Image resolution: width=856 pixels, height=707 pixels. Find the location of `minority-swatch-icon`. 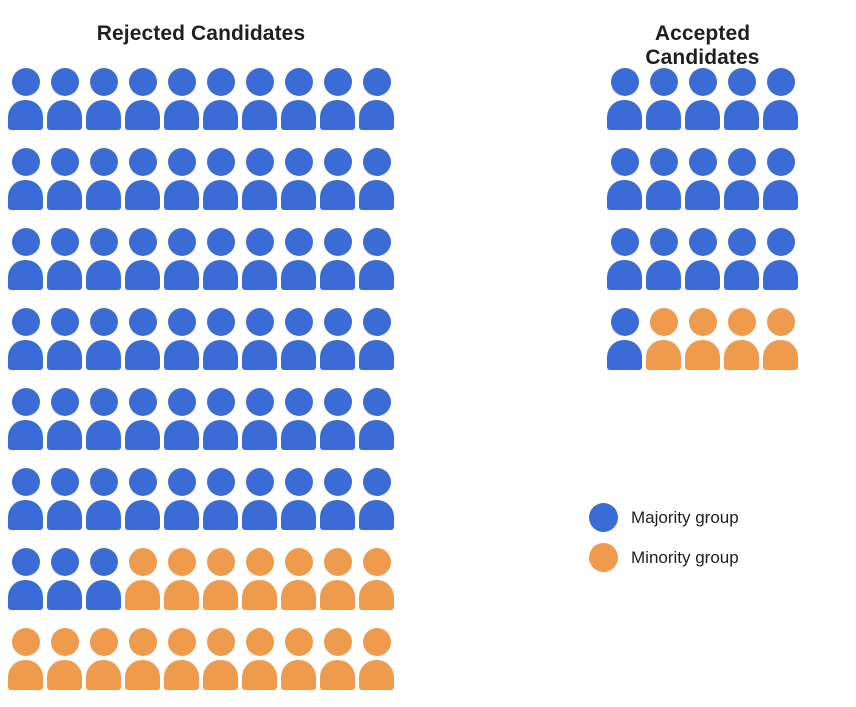

minority-swatch-icon is located at coordinates (603, 557).